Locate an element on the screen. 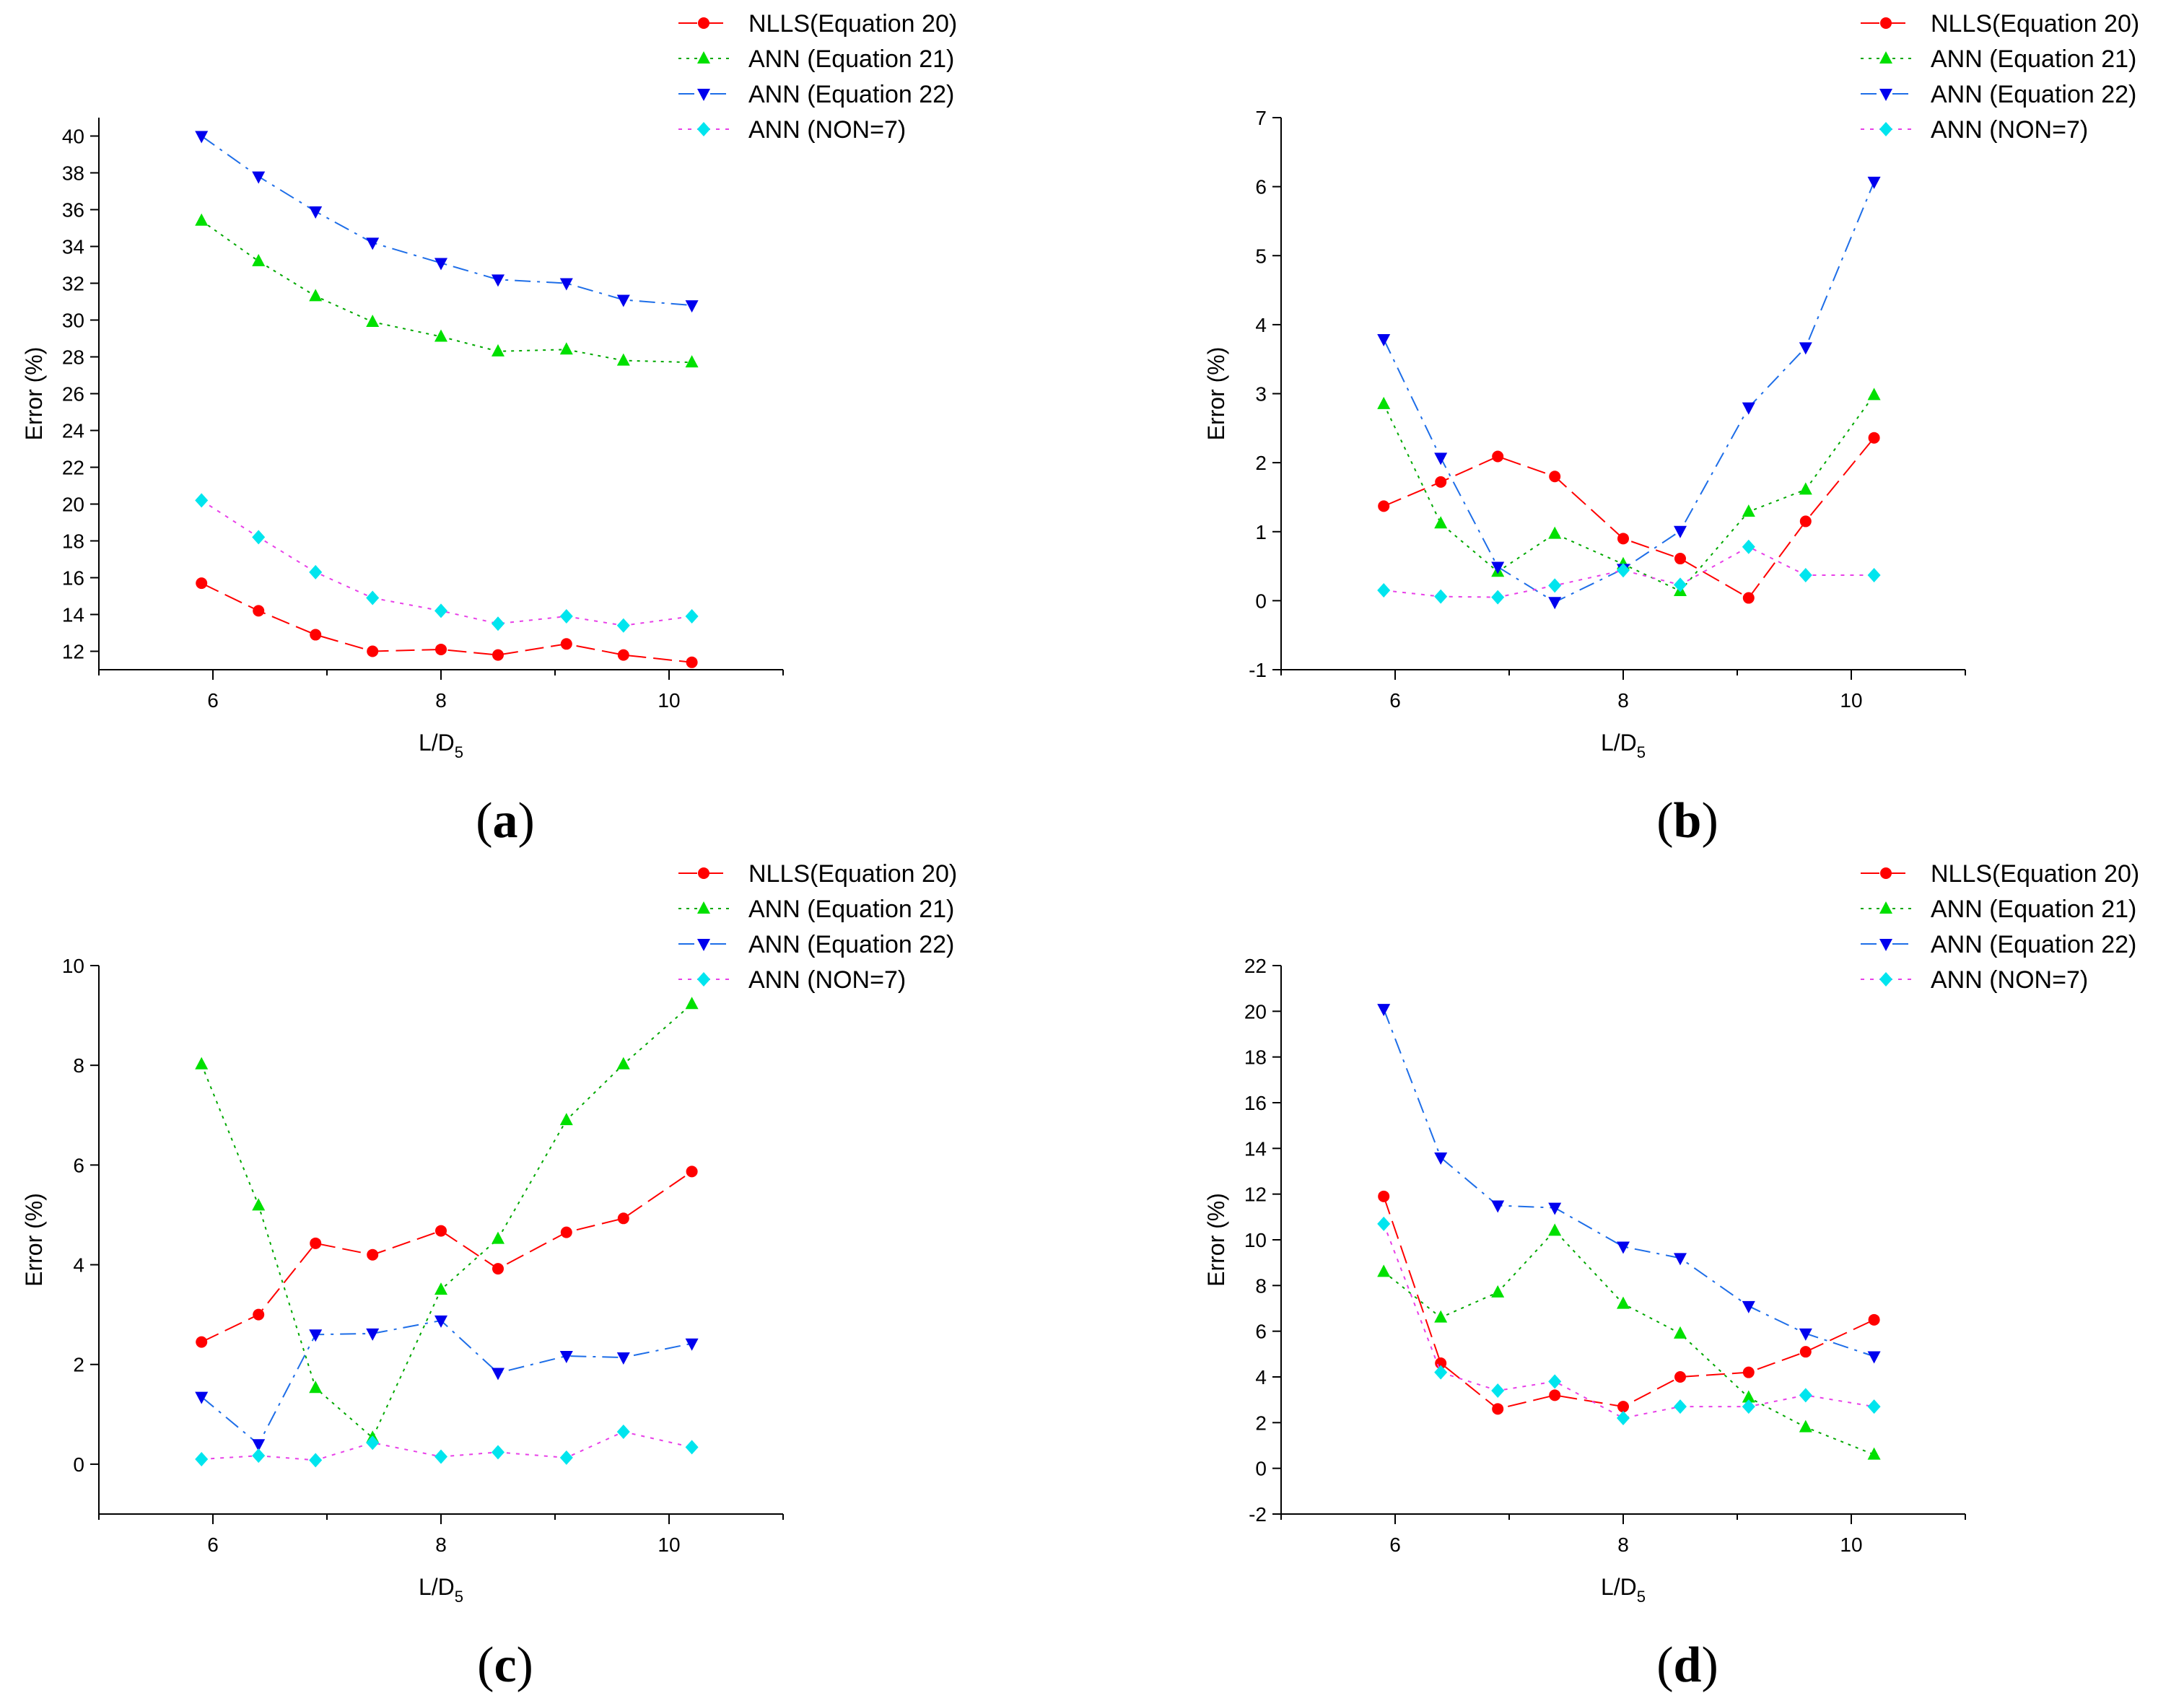  legend-label: ANN (Equation 21) is located at coordinates (851, 59).